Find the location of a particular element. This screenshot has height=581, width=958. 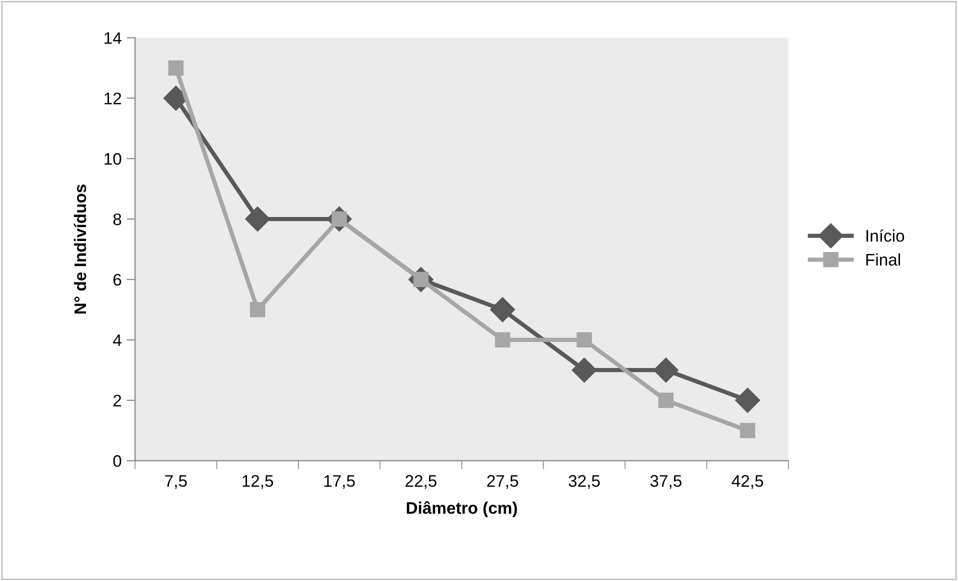

y-tick-label: 12 is located at coordinates (113, 98).